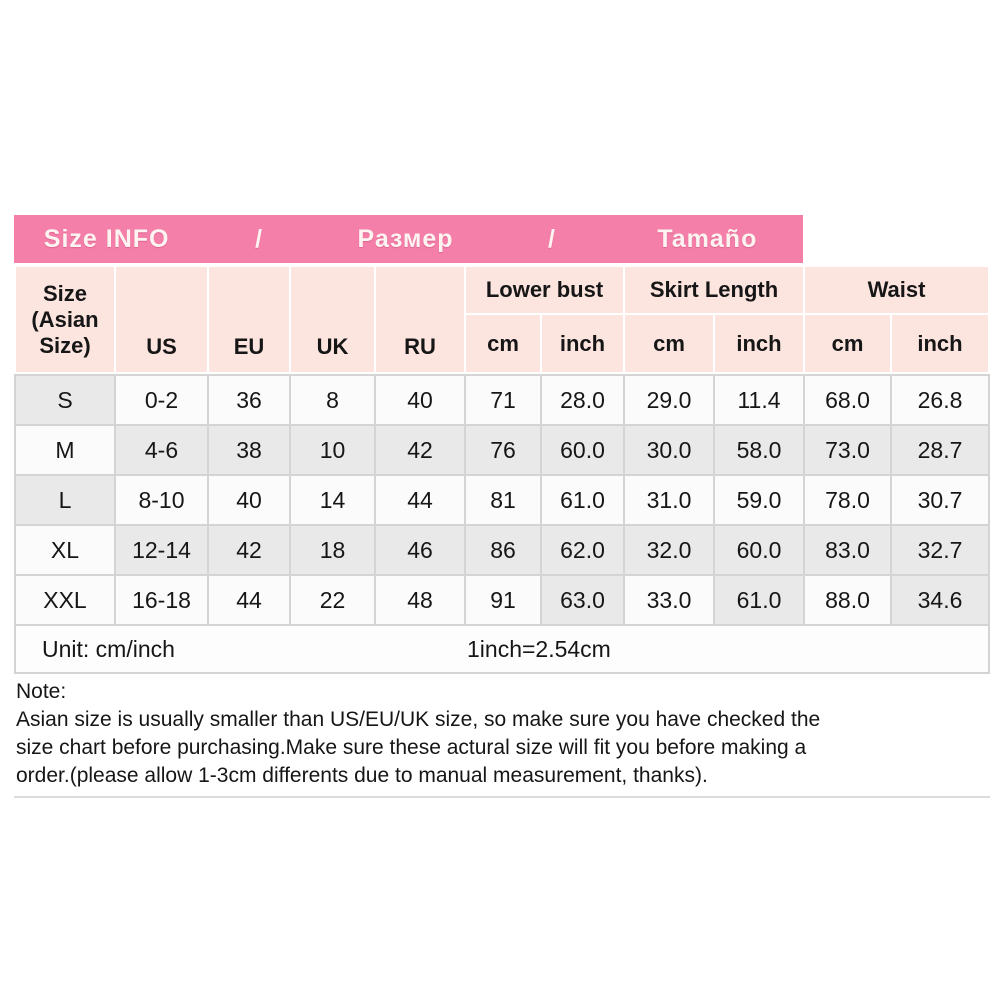 Image resolution: width=1002 pixels, height=1002 pixels. I want to click on table-cell: 34.6, so click(940, 600).